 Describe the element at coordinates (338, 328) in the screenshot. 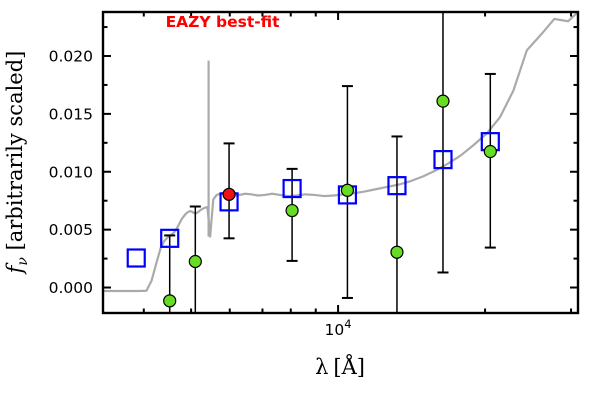

I see `x-tick-label: 104` at that location.